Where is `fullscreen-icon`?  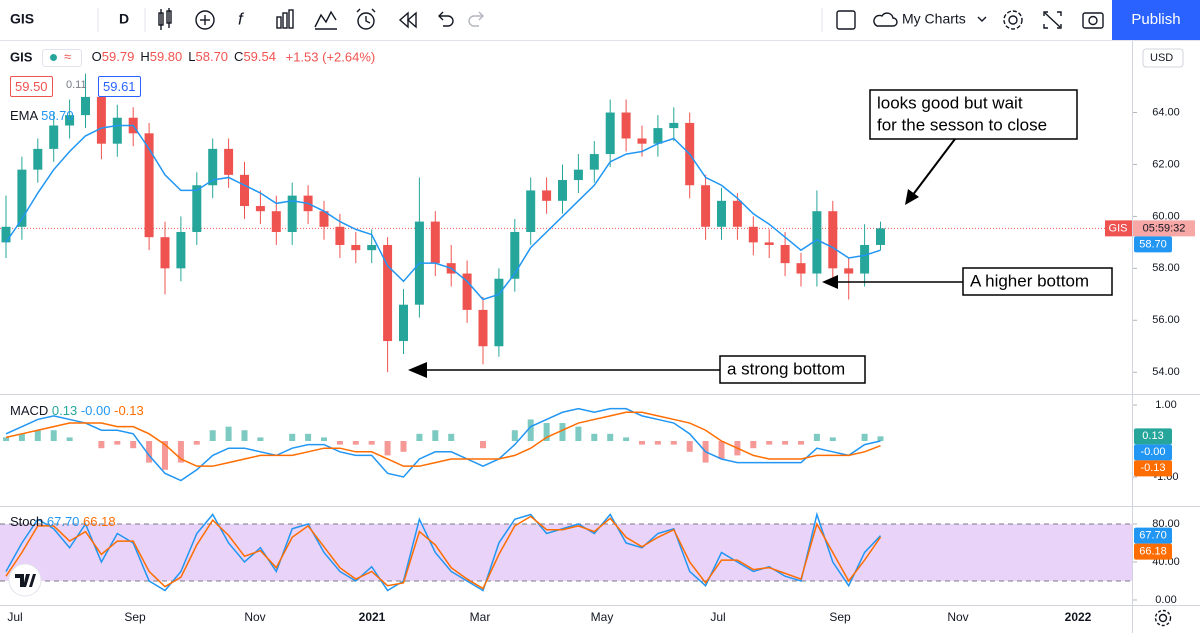
fullscreen-icon is located at coordinates (1052, 20).